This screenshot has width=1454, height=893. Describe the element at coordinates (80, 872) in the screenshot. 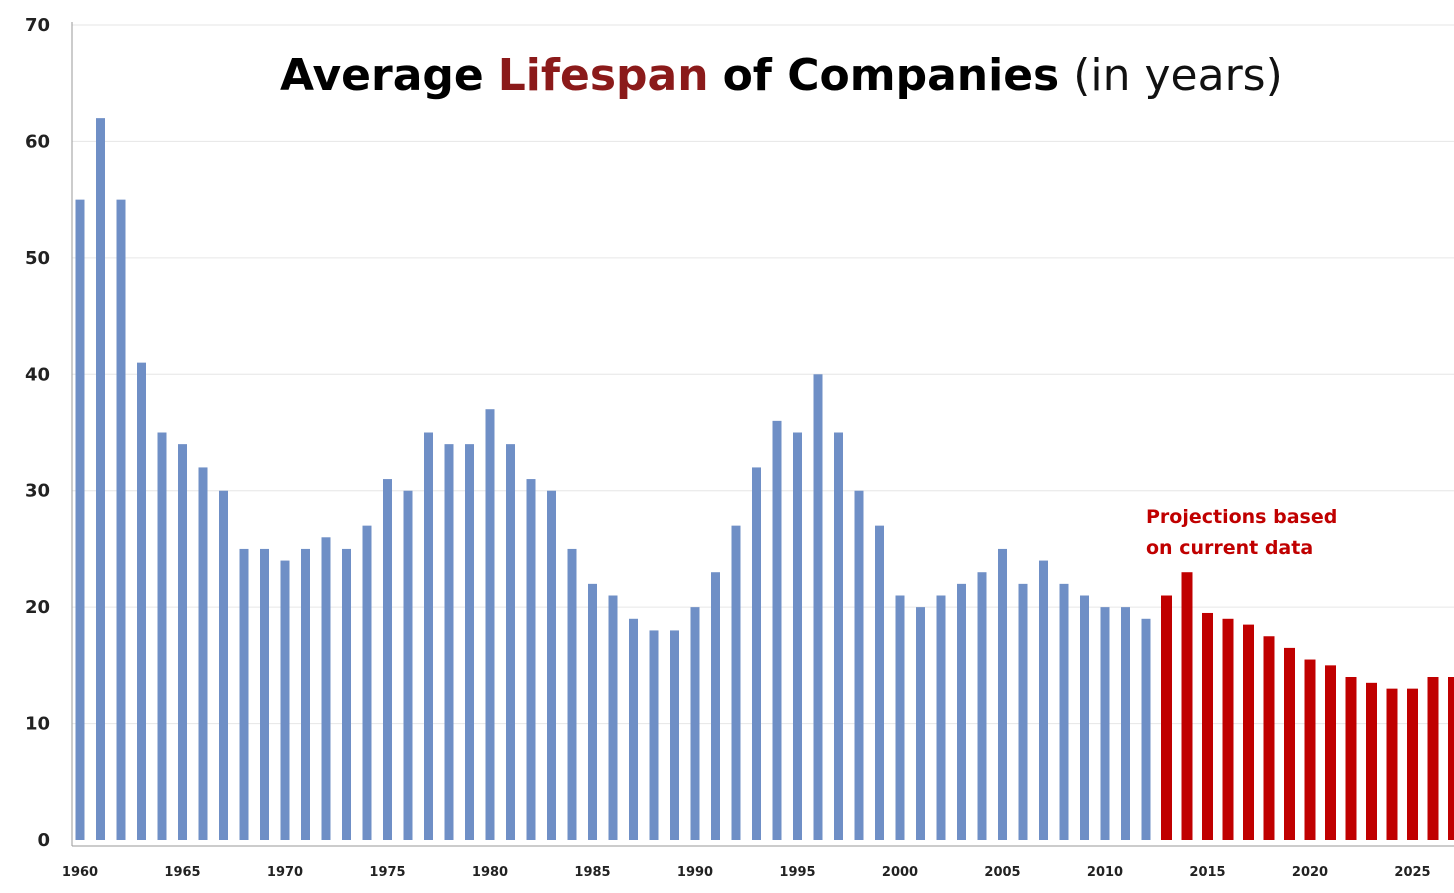

I see `x-tick-label: 1960` at that location.